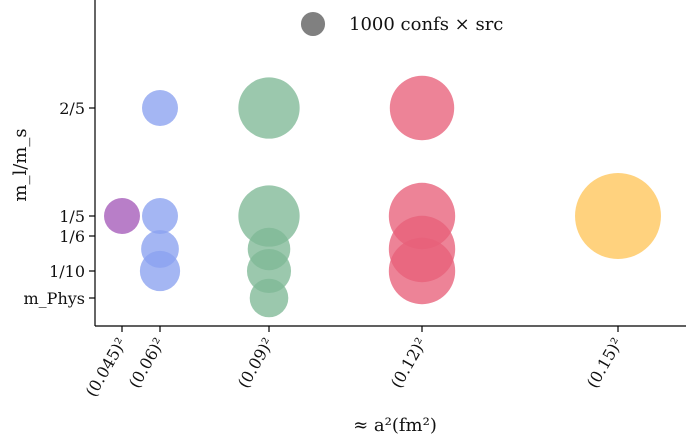 The width and height of the screenshot is (686, 444). I want to click on x-tick-label-0: (0.045)², so click(106, 368).